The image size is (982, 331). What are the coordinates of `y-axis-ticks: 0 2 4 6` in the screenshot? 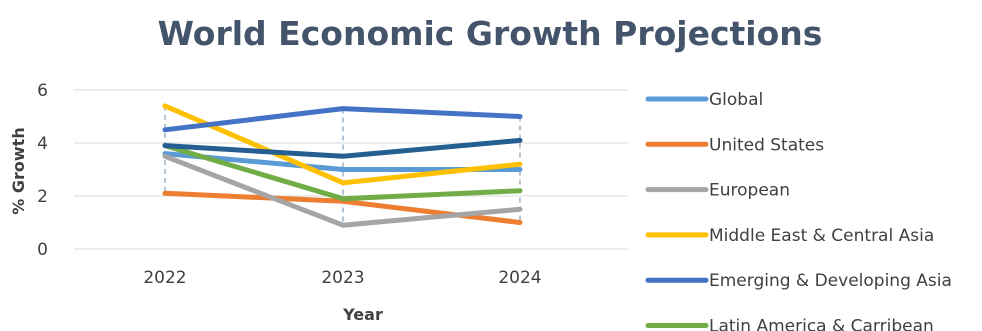 It's located at (42, 170).